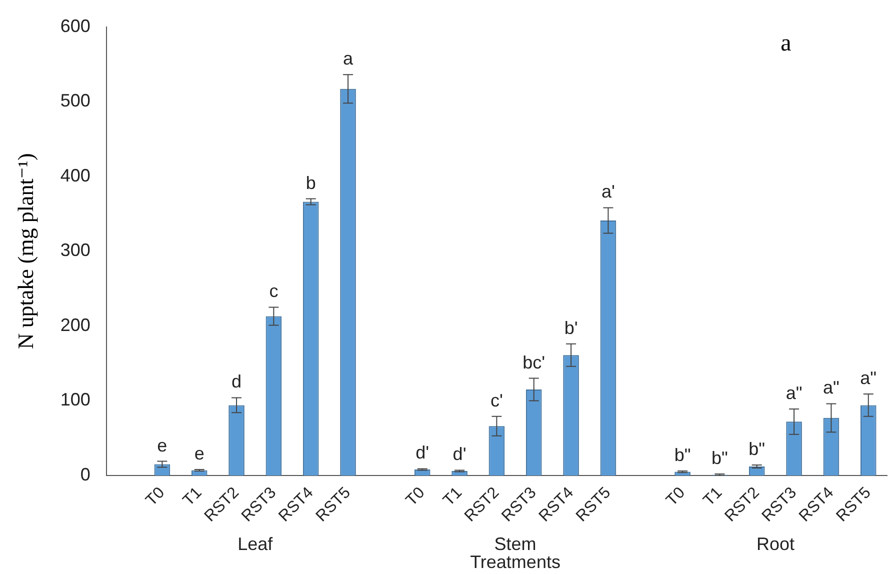  I want to click on data-label: d, so click(237, 382).